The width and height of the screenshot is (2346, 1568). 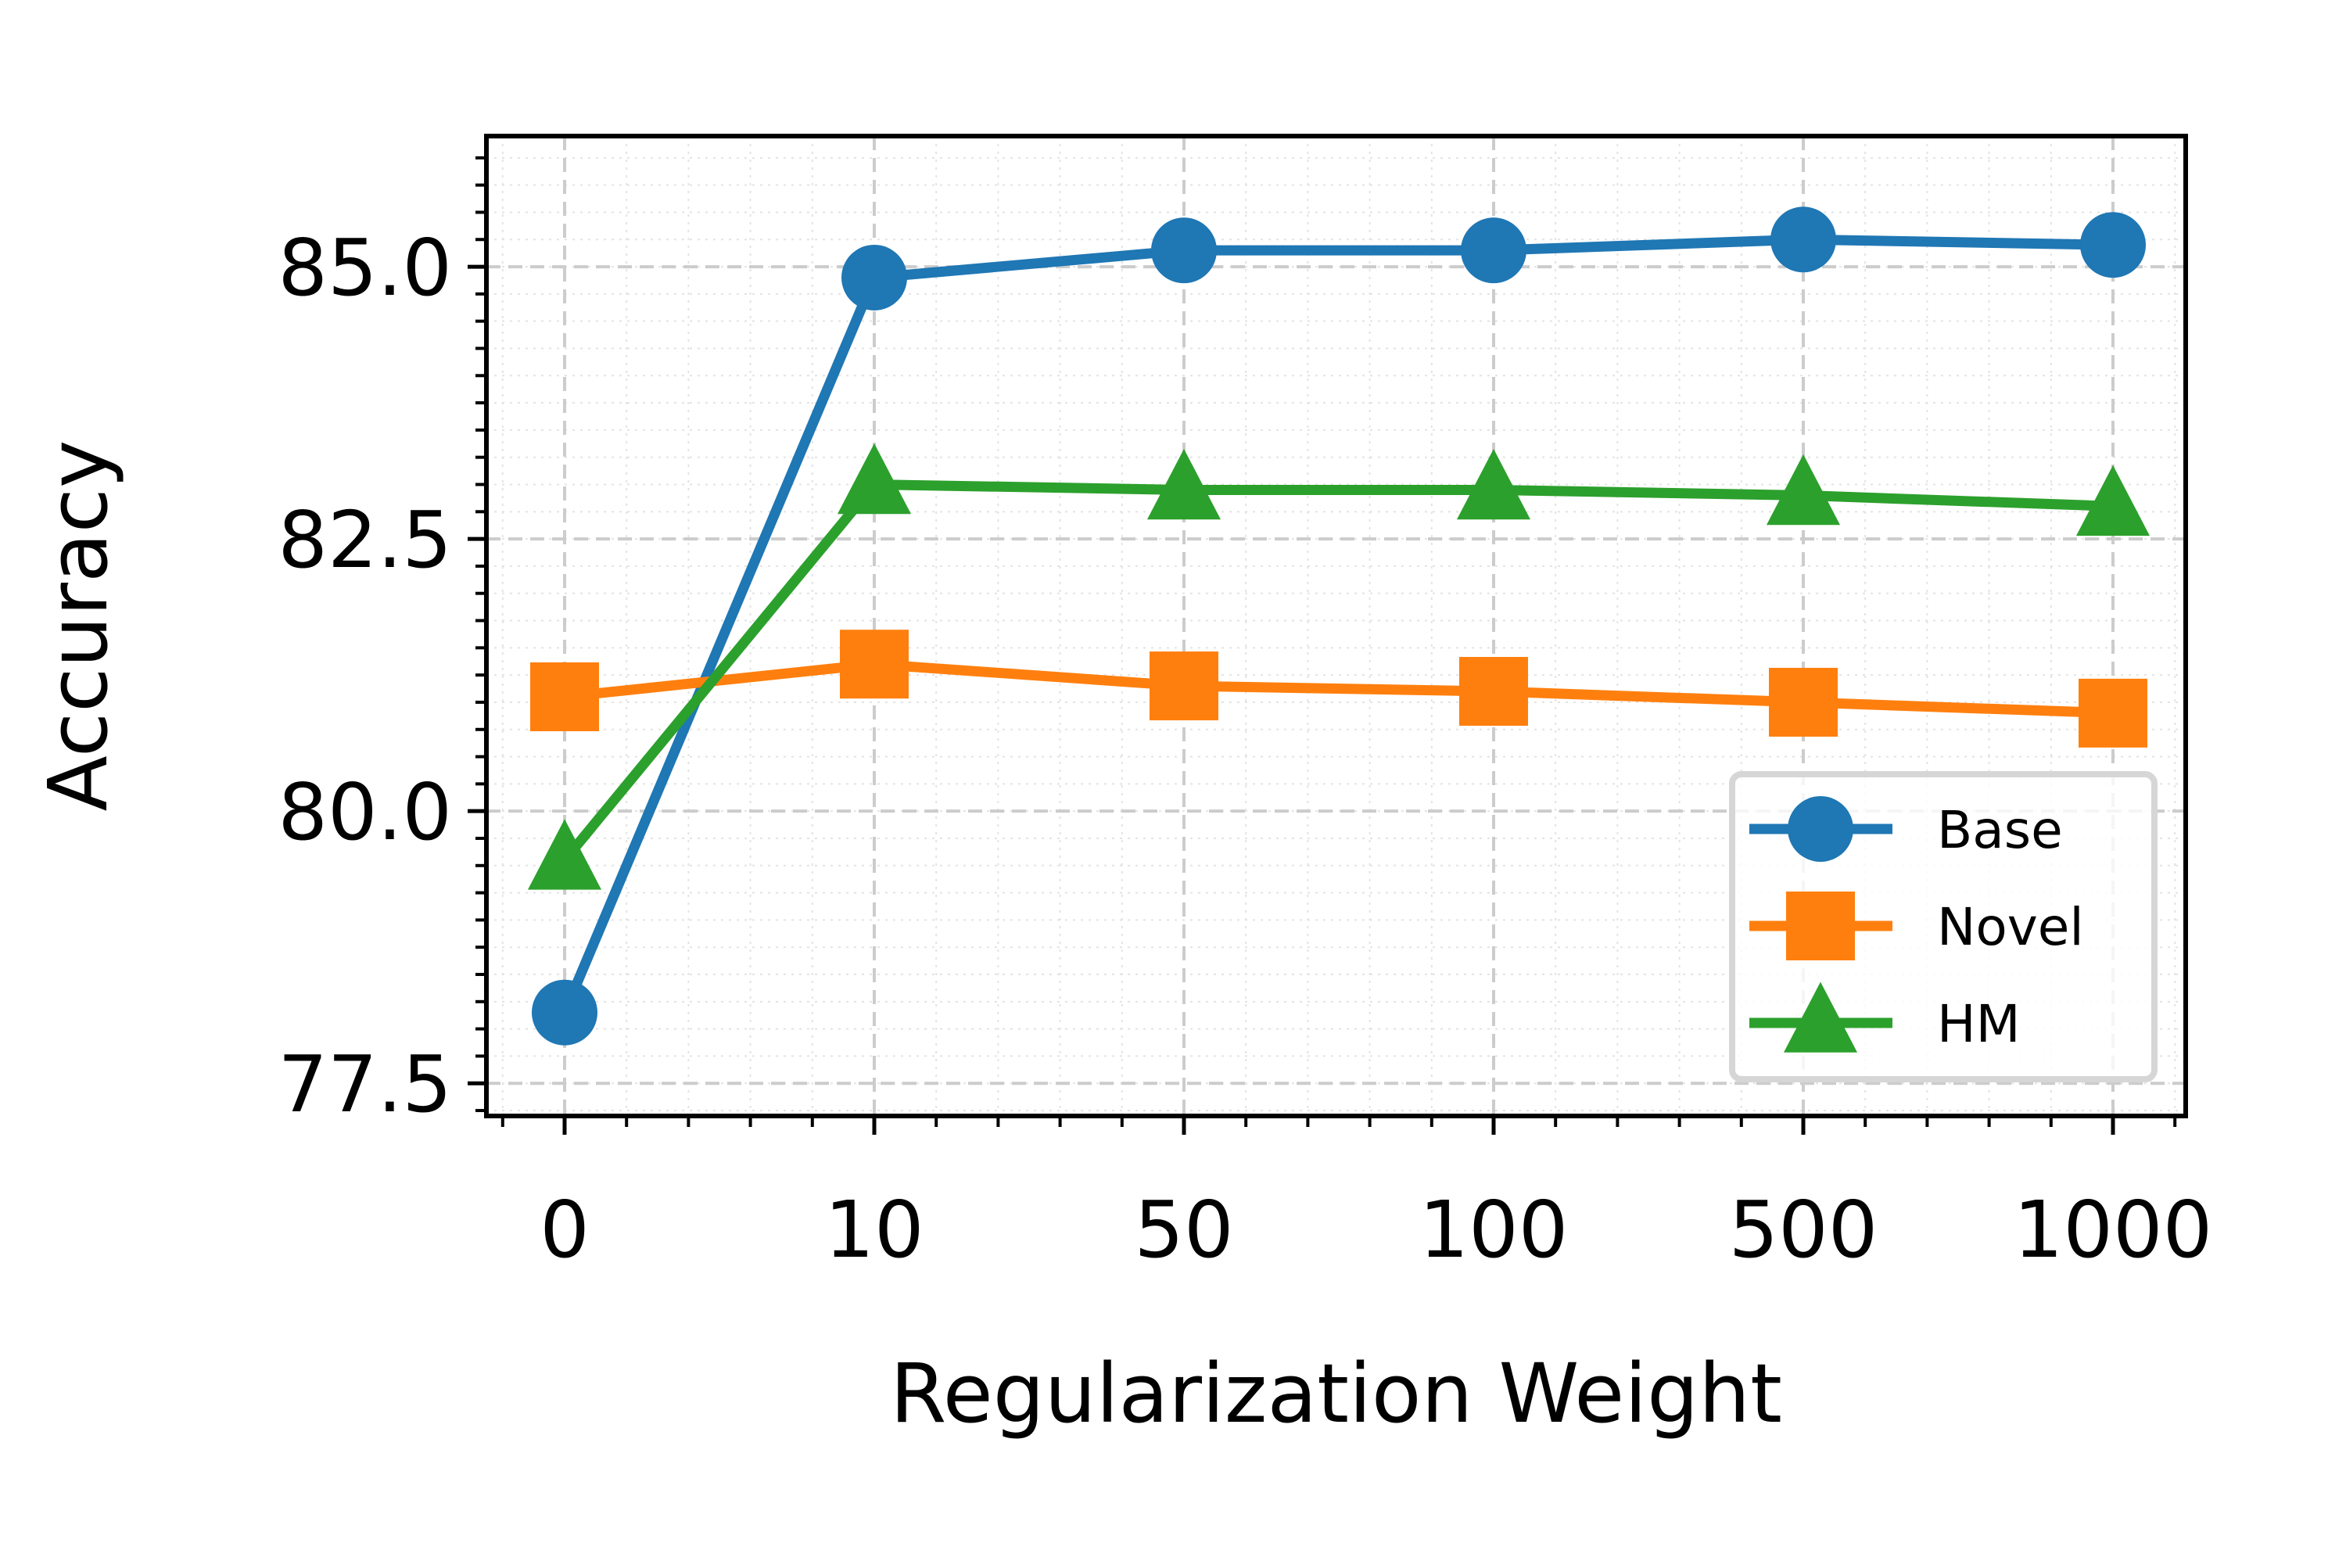 What do you see at coordinates (1821, 926) in the screenshot?
I see `legend-marker-novel` at bounding box center [1821, 926].